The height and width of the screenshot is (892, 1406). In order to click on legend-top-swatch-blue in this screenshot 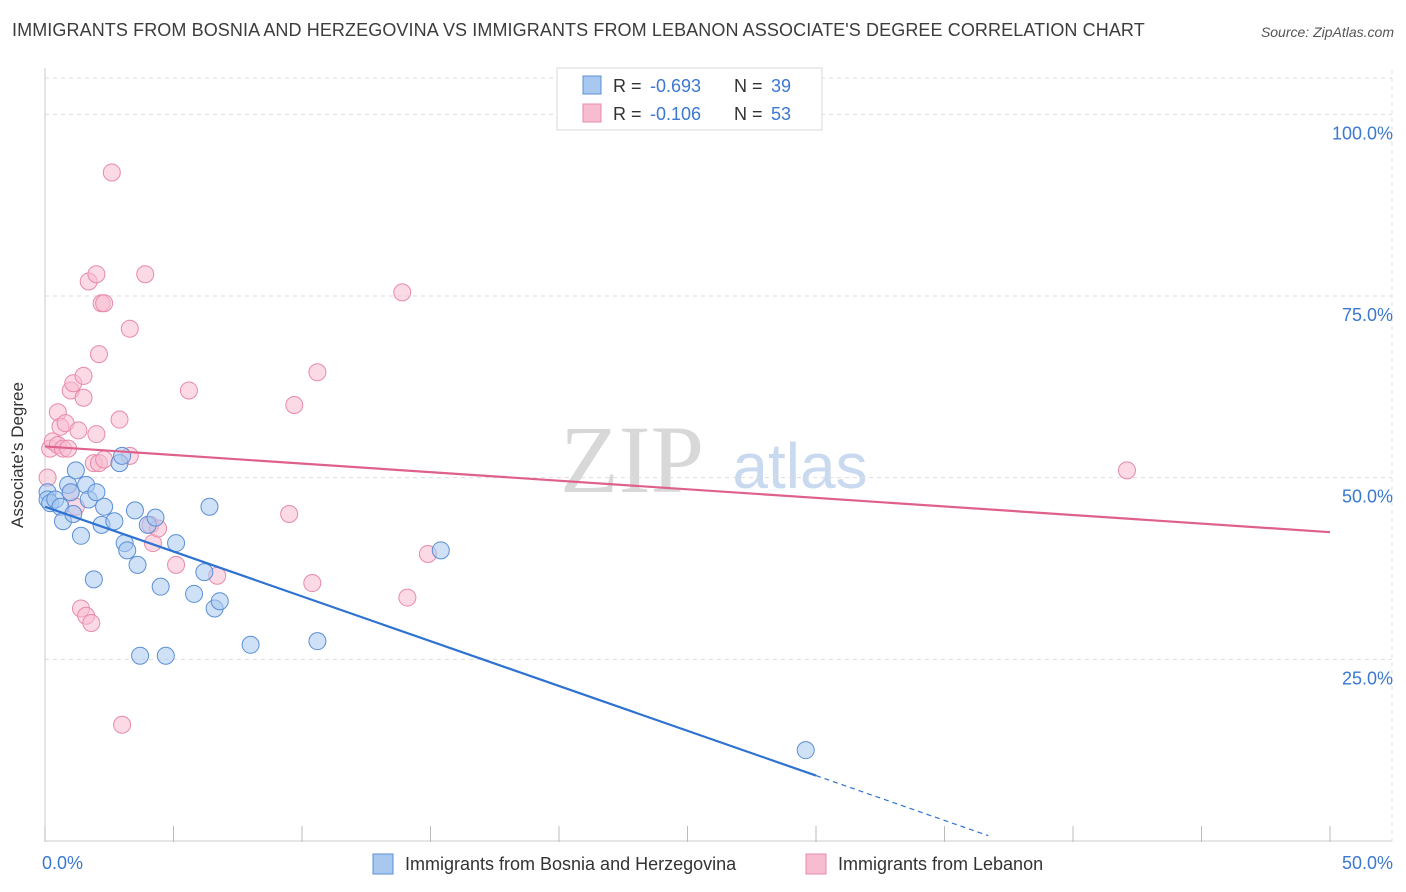, I will do `click(592, 85)`.